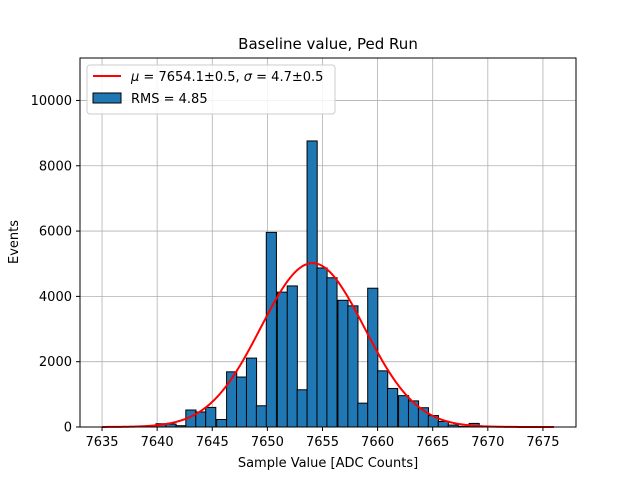 The width and height of the screenshot is (640, 480). What do you see at coordinates (169, 99) in the screenshot?
I see `legend-histogram-label: RMS = 4.85` at bounding box center [169, 99].